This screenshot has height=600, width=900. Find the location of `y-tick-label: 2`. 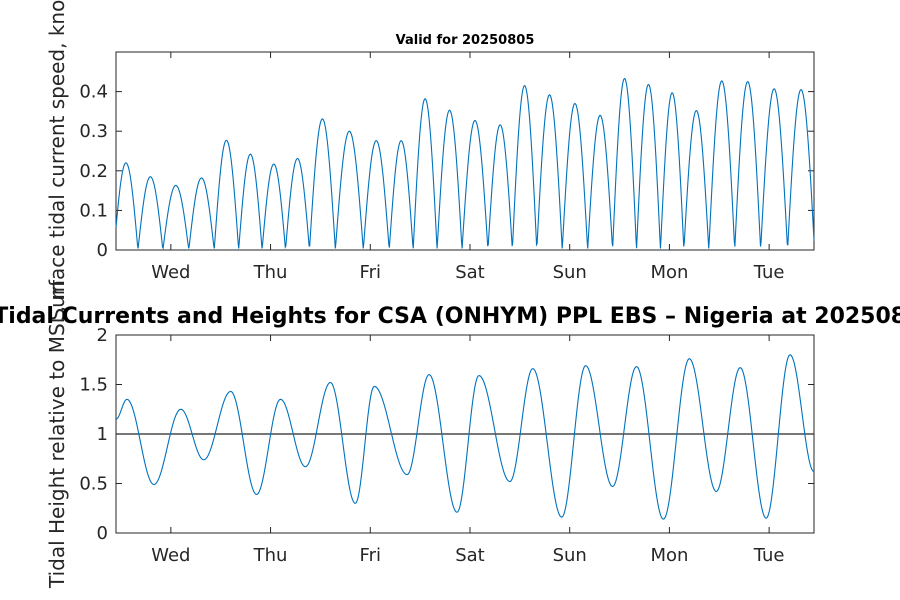

y-tick-label: 2 is located at coordinates (102, 335).